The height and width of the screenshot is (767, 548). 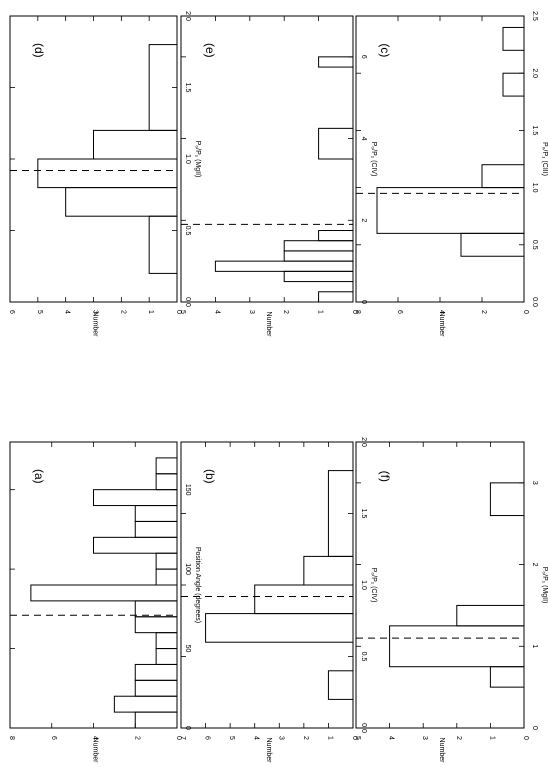 What do you see at coordinates (534, 483) in the screenshot?
I see `x-tick-label: 3` at bounding box center [534, 483].